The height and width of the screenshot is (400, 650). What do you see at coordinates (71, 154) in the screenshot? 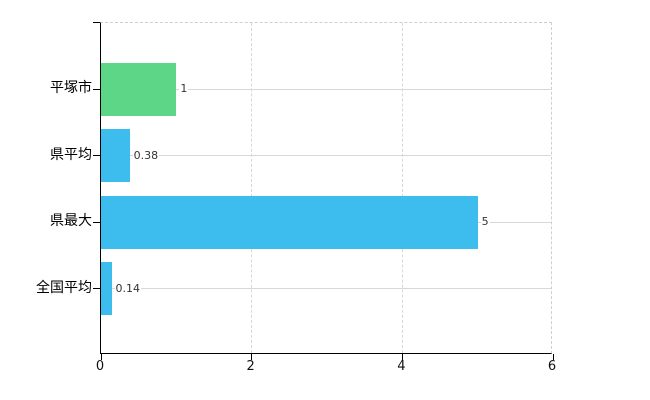
I see `category-label: 県平均` at bounding box center [71, 154].